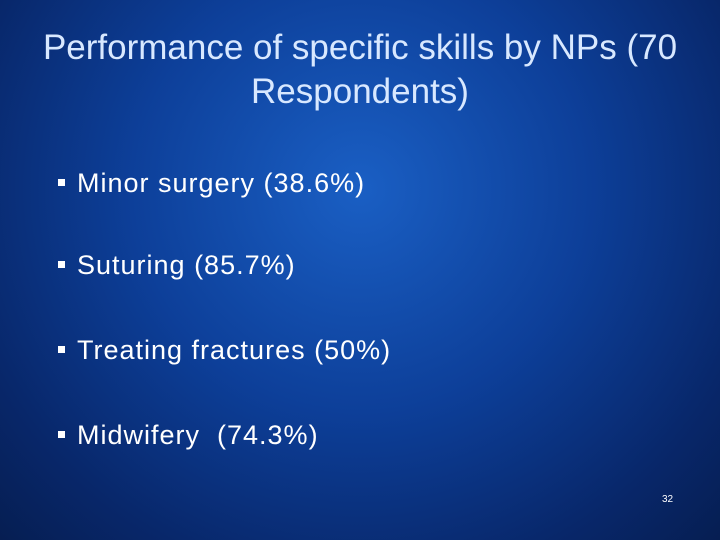  Describe the element at coordinates (221, 183) in the screenshot. I see `bullet-text: Minor surgery (38.6%)` at that location.